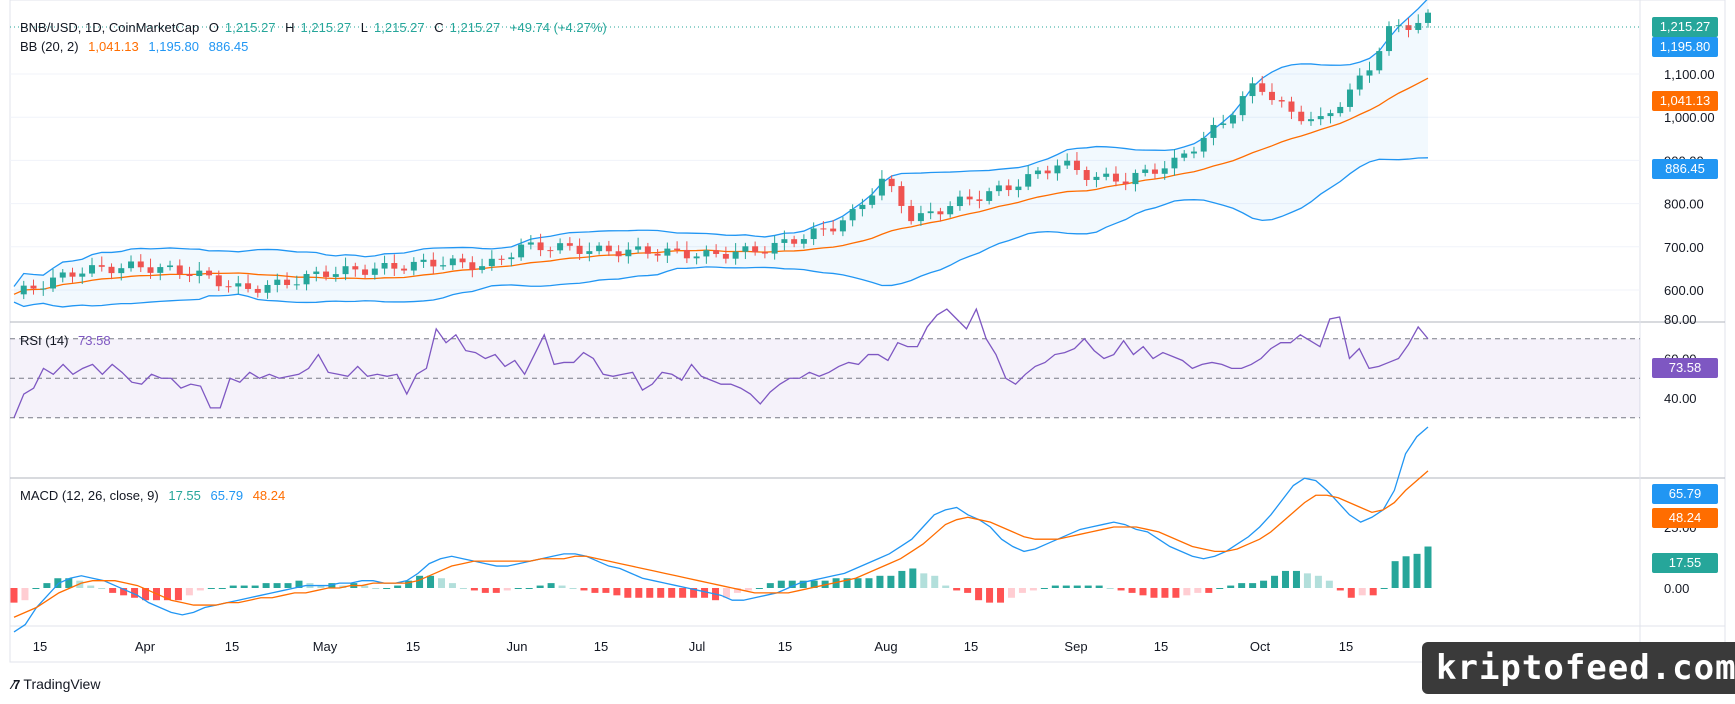 The width and height of the screenshot is (1735, 704). I want to click on rsi-legend: RSI (14) 73.58, so click(68, 340).